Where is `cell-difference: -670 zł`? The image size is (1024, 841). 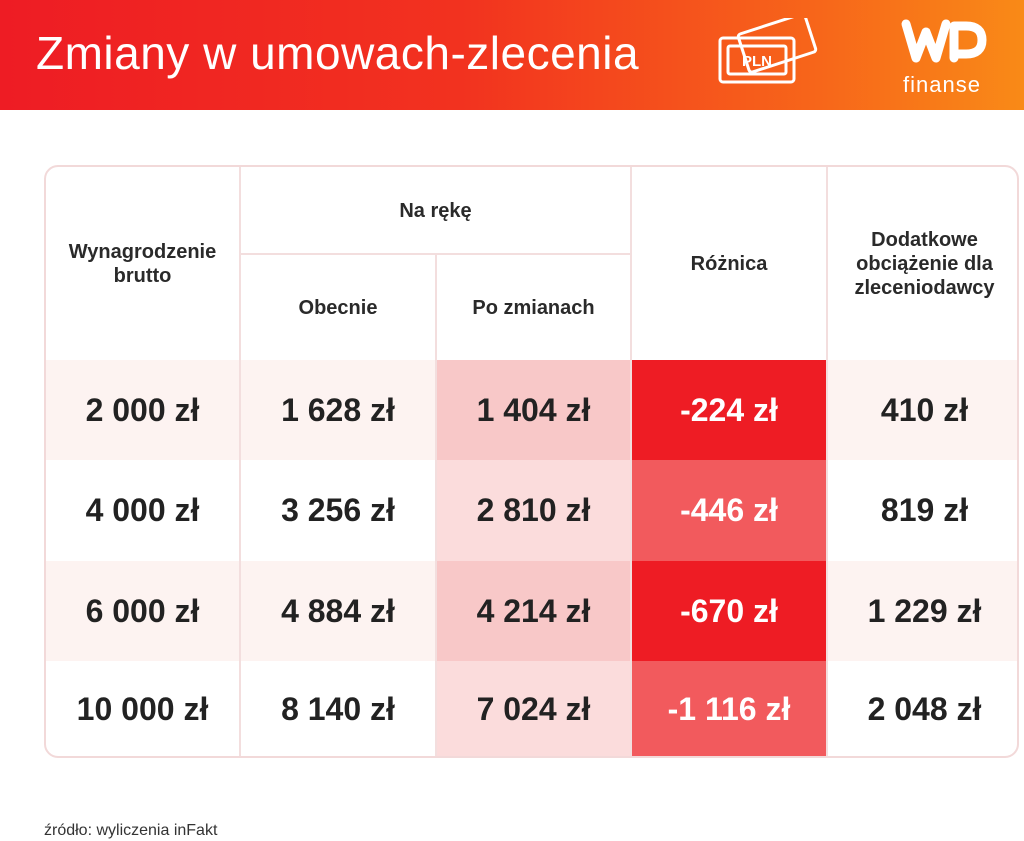 cell-difference: -670 zł is located at coordinates (729, 610).